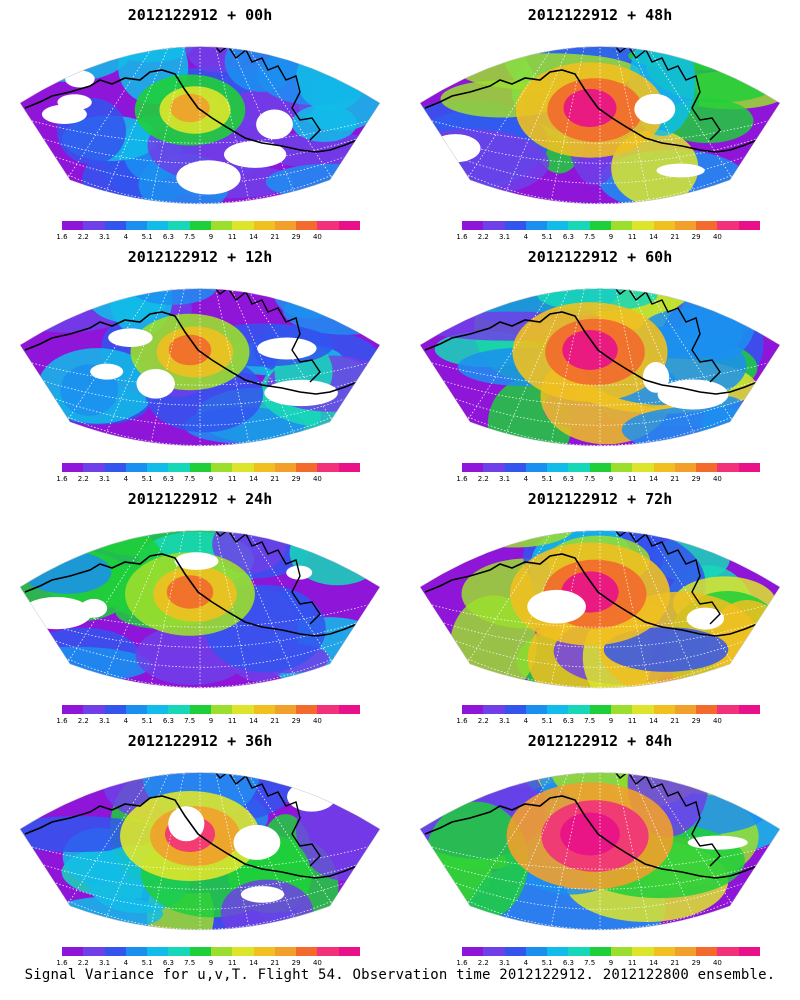  What do you see at coordinates (504, 237) in the screenshot?
I see `colorbar-tick-label: 3.1` at bounding box center [504, 237].